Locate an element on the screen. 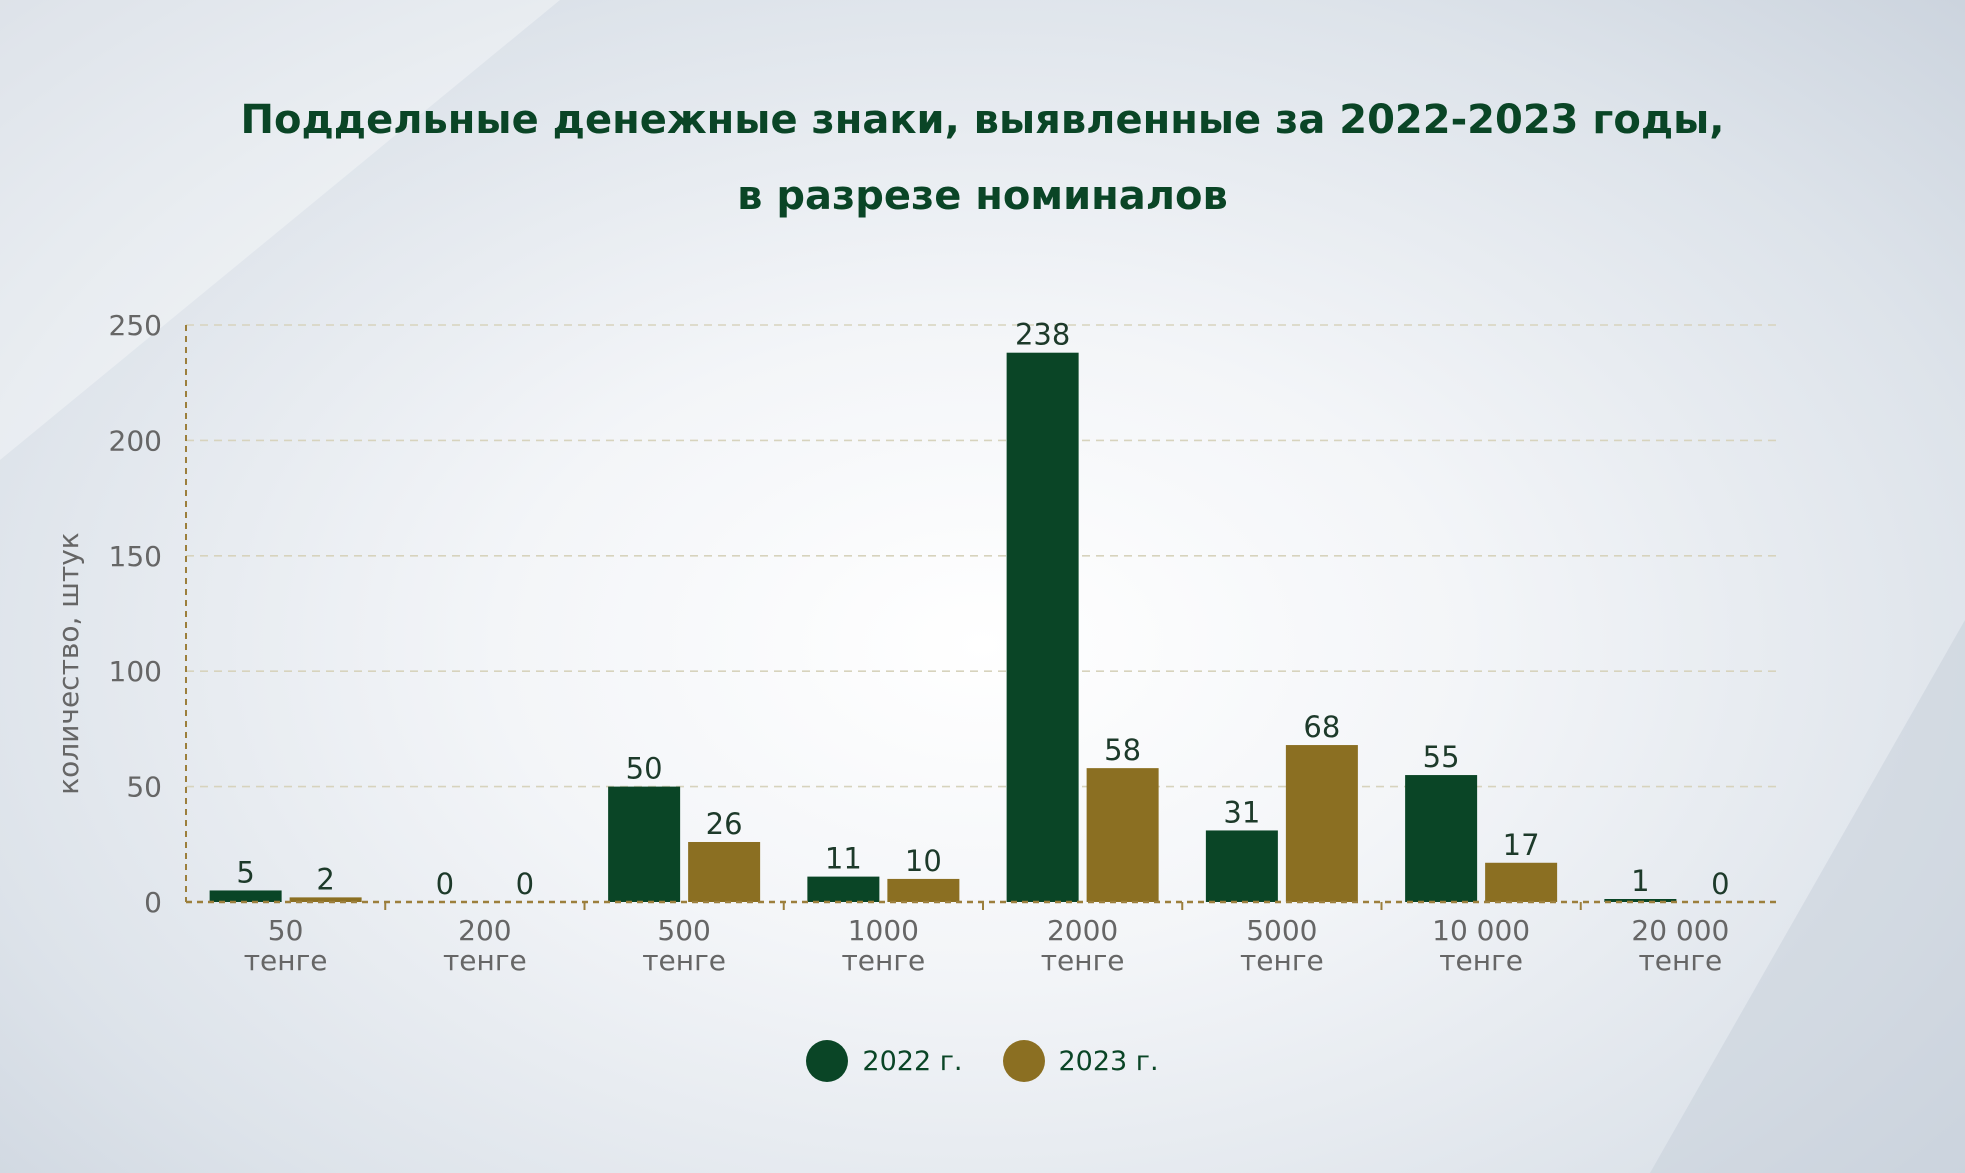 This screenshot has height=1173, width=1965. value-label-2023-3: 10 is located at coordinates (923, 861).